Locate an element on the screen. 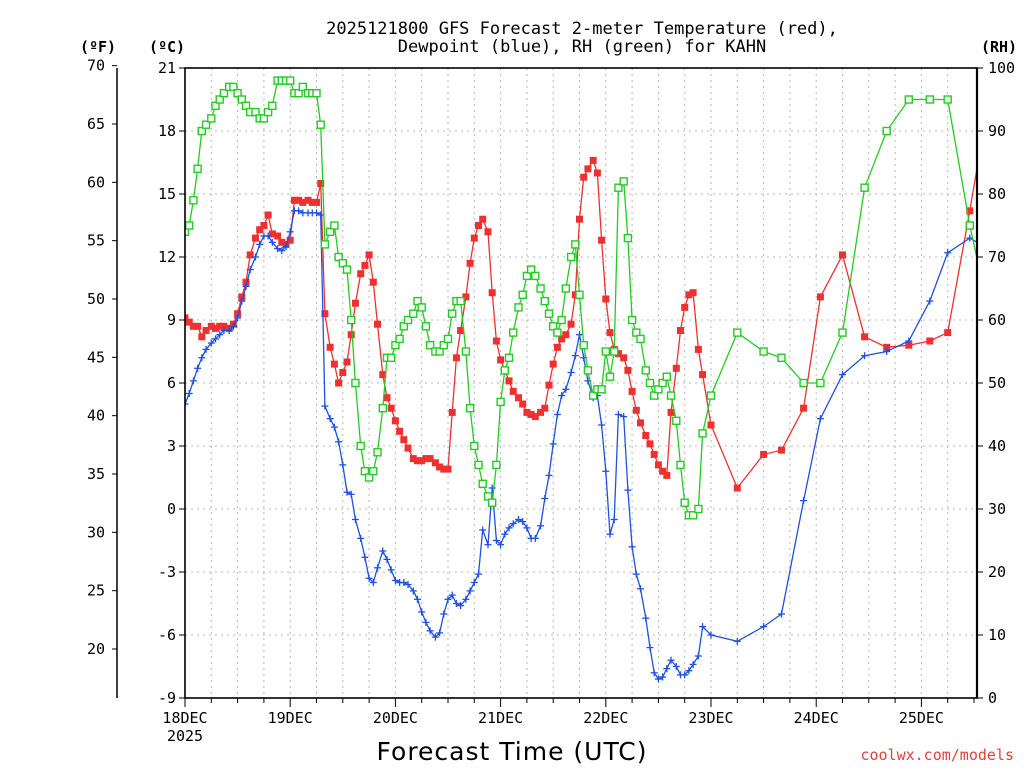 The width and height of the screenshot is (1024, 768). fahrenheit-tick-label: 60 is located at coordinates (96, 182).